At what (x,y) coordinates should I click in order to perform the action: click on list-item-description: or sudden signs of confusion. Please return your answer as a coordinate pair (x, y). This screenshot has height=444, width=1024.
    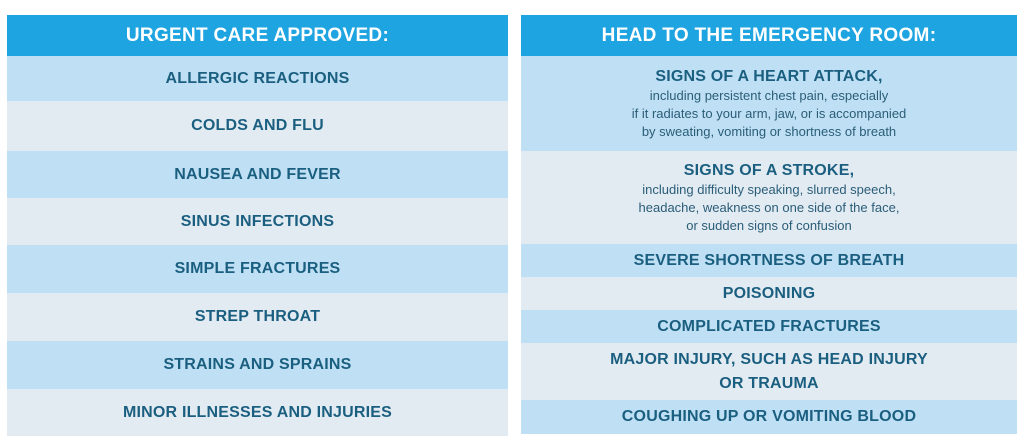
    Looking at the image, I should click on (769, 225).